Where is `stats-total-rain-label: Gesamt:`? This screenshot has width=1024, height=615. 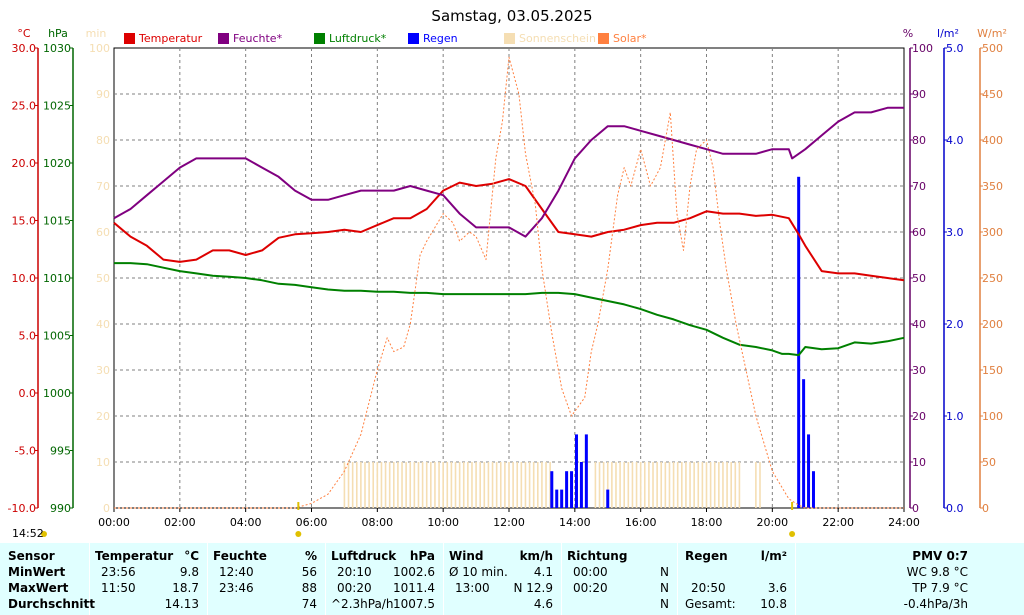
stats-total-rain-label: Gesamt: is located at coordinates (710, 604).